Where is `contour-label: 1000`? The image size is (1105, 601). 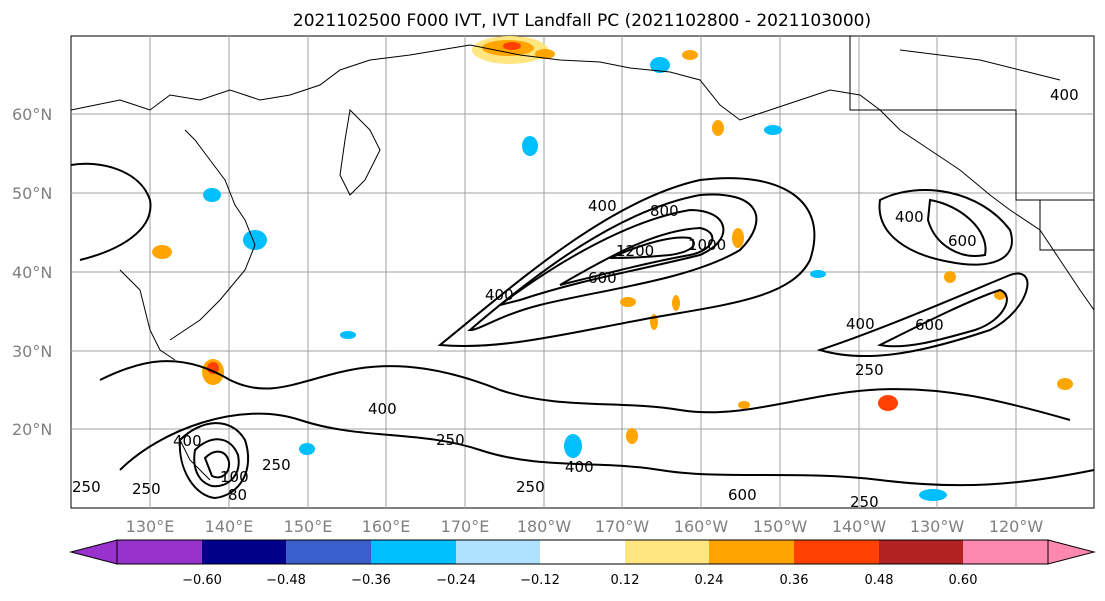 contour-label: 1000 is located at coordinates (707, 245).